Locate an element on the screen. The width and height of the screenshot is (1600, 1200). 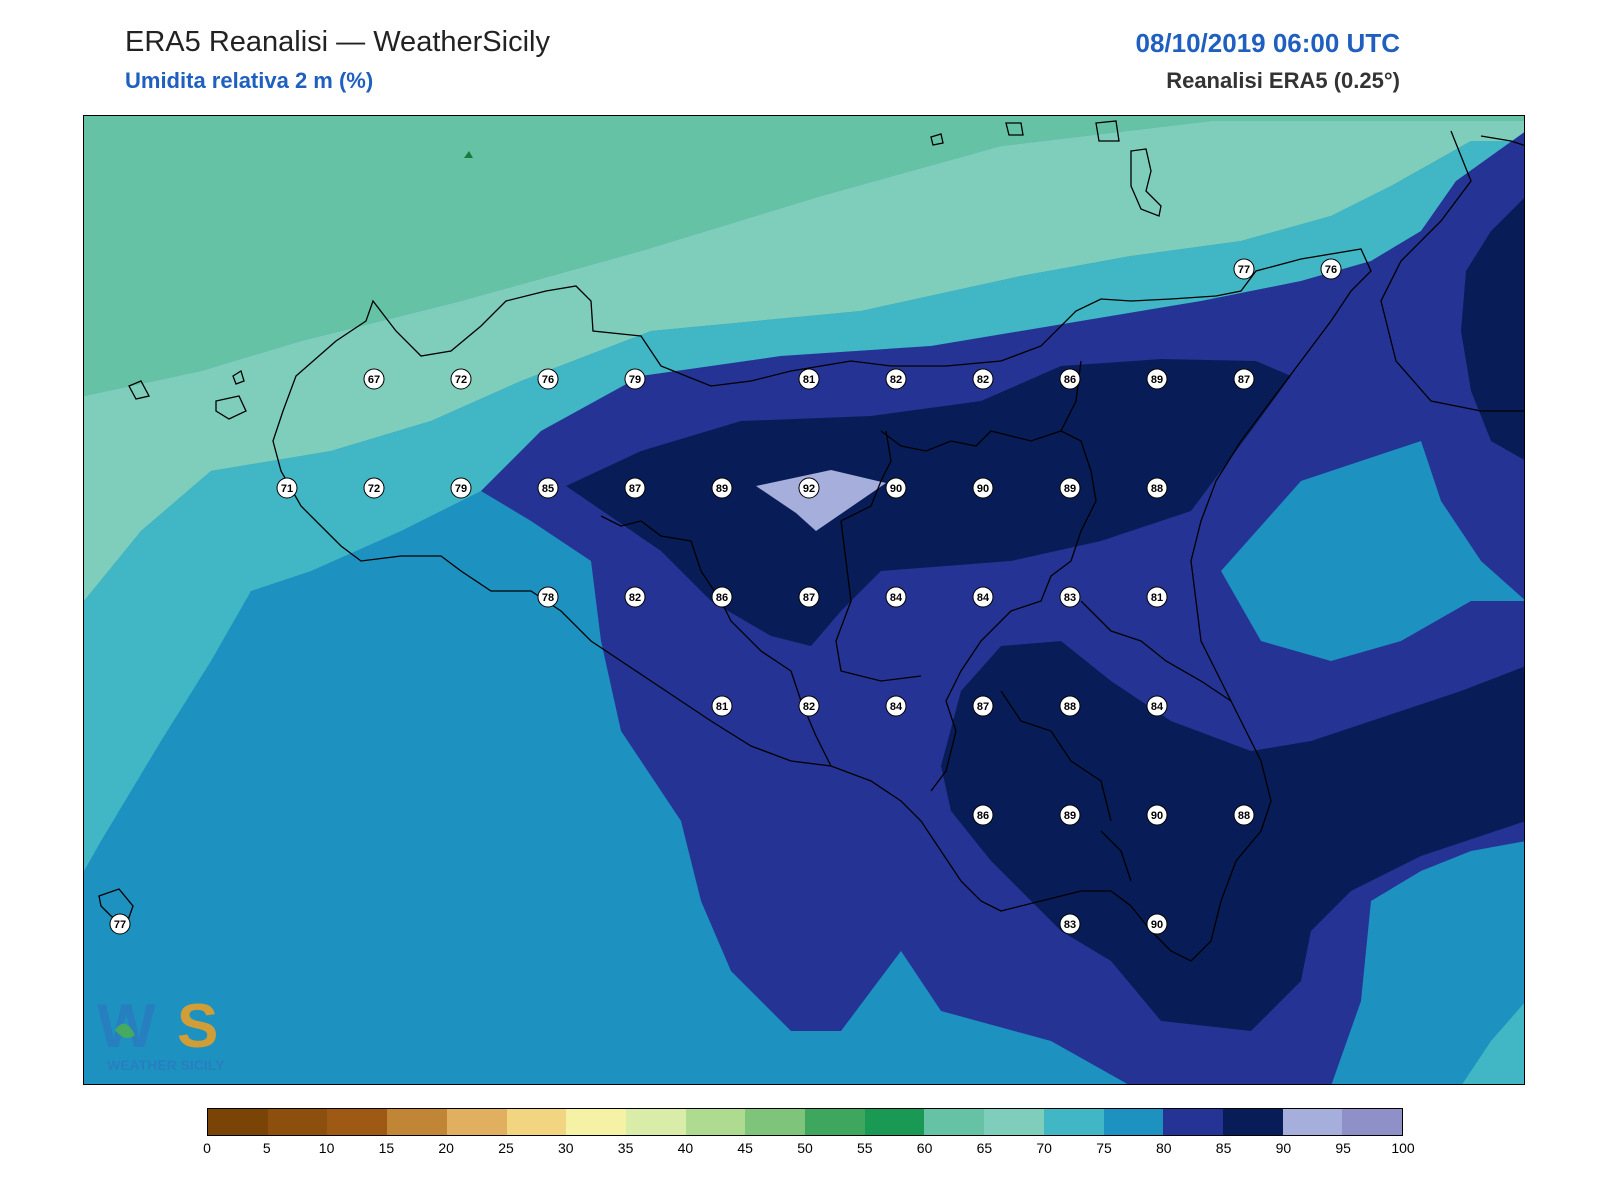
colorbar-tick: 85 is located at coordinates (1223, 1148).